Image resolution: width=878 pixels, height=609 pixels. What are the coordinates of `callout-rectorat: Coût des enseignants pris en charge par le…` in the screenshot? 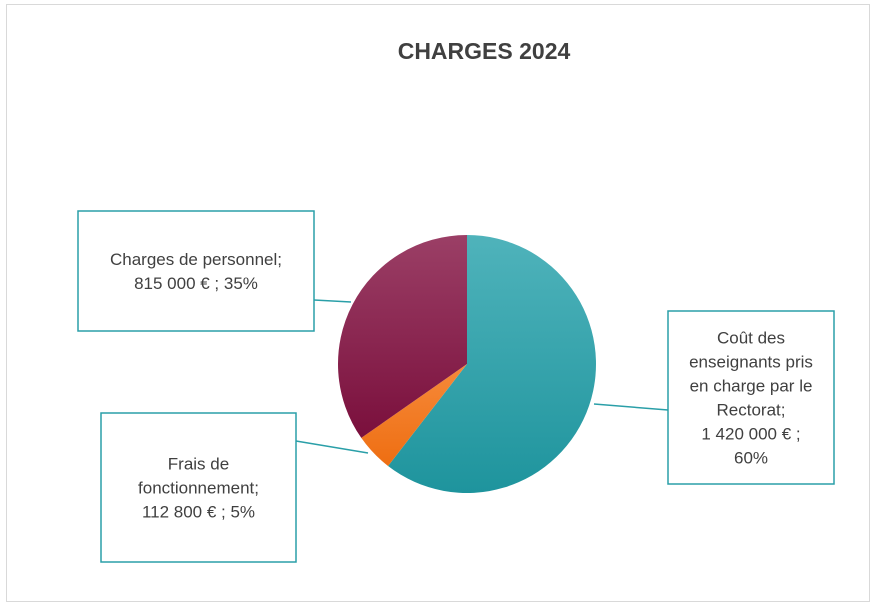 It's located at (714, 397).